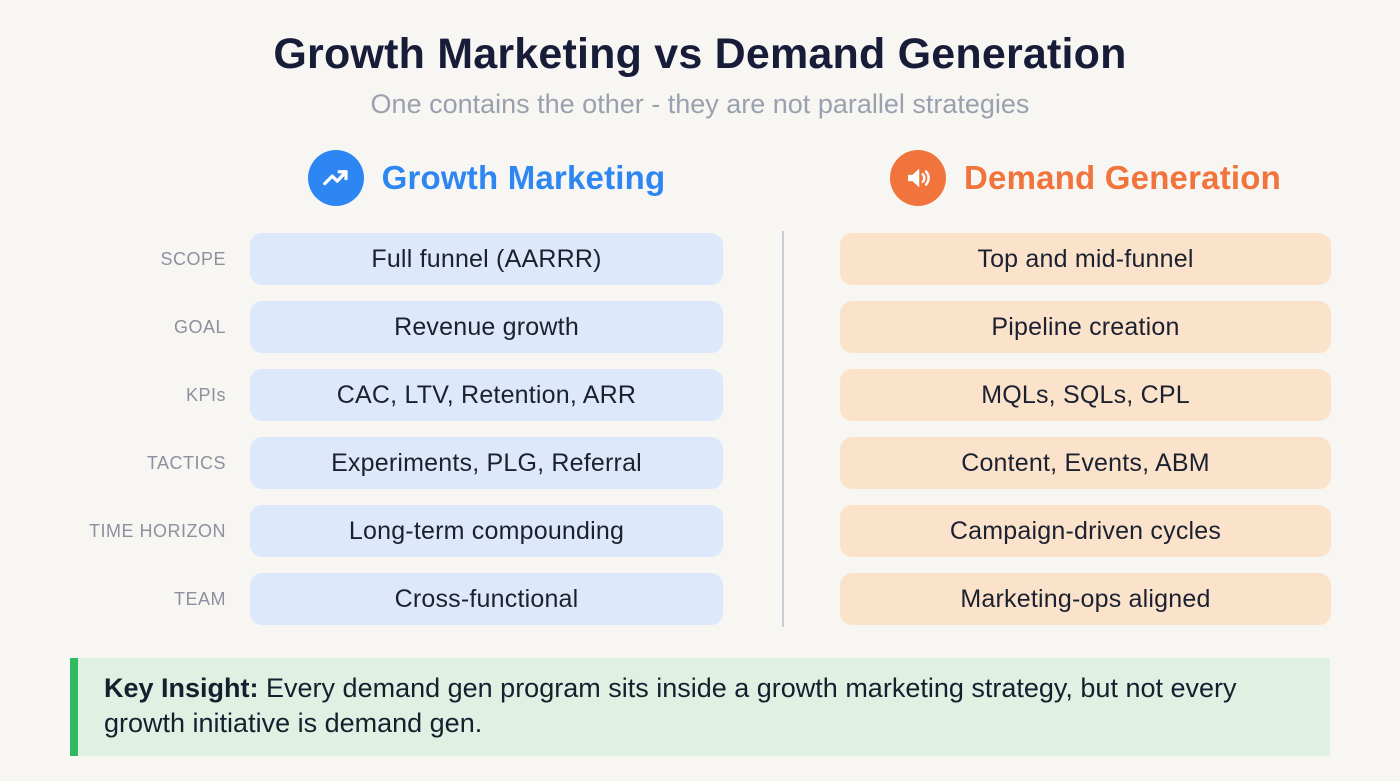  I want to click on demand-generation-header: Demand Generation, so click(1085, 178).